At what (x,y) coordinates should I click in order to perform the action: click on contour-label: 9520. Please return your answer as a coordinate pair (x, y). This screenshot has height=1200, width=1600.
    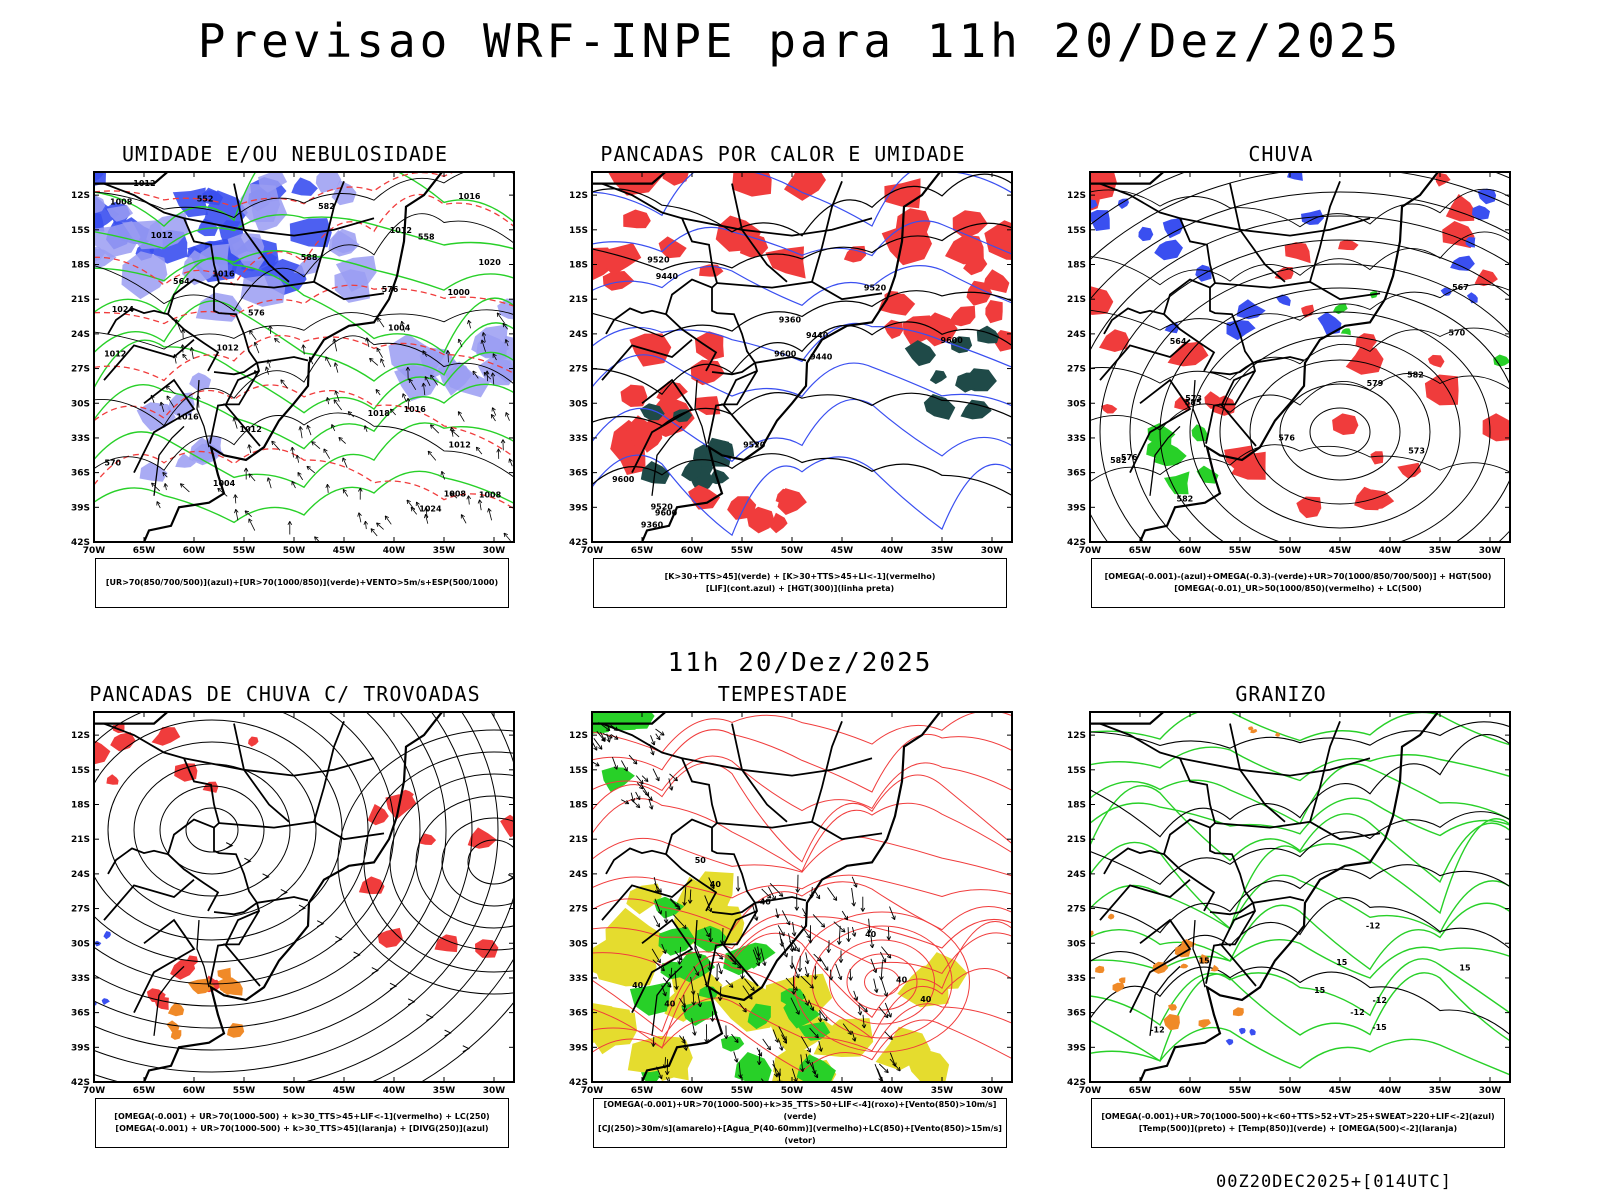
    Looking at the image, I should click on (875, 288).